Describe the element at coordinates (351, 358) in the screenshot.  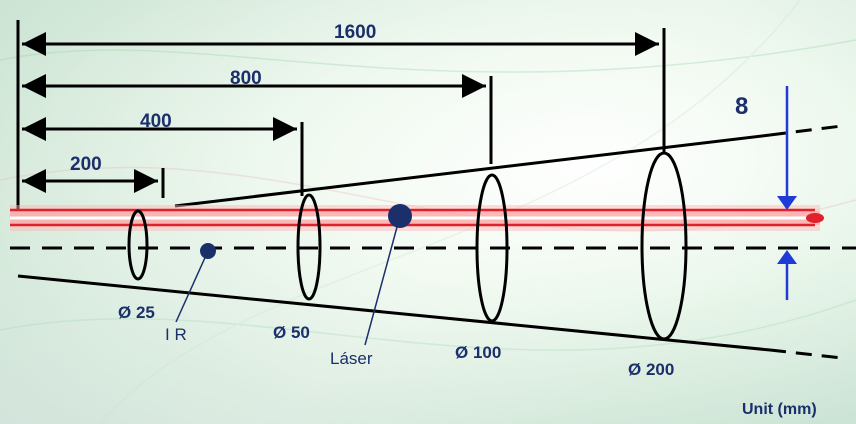
I see `laser-label: Láser` at that location.